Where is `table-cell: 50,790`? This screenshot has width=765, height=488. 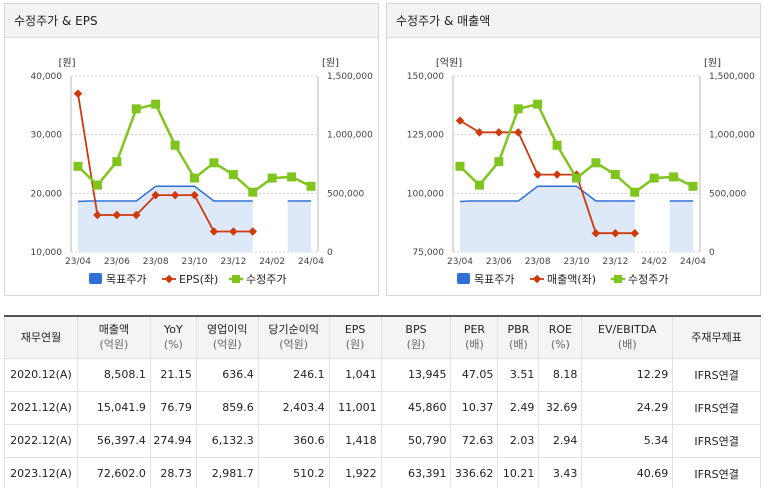 table-cell: 50,790 is located at coordinates (416, 440).